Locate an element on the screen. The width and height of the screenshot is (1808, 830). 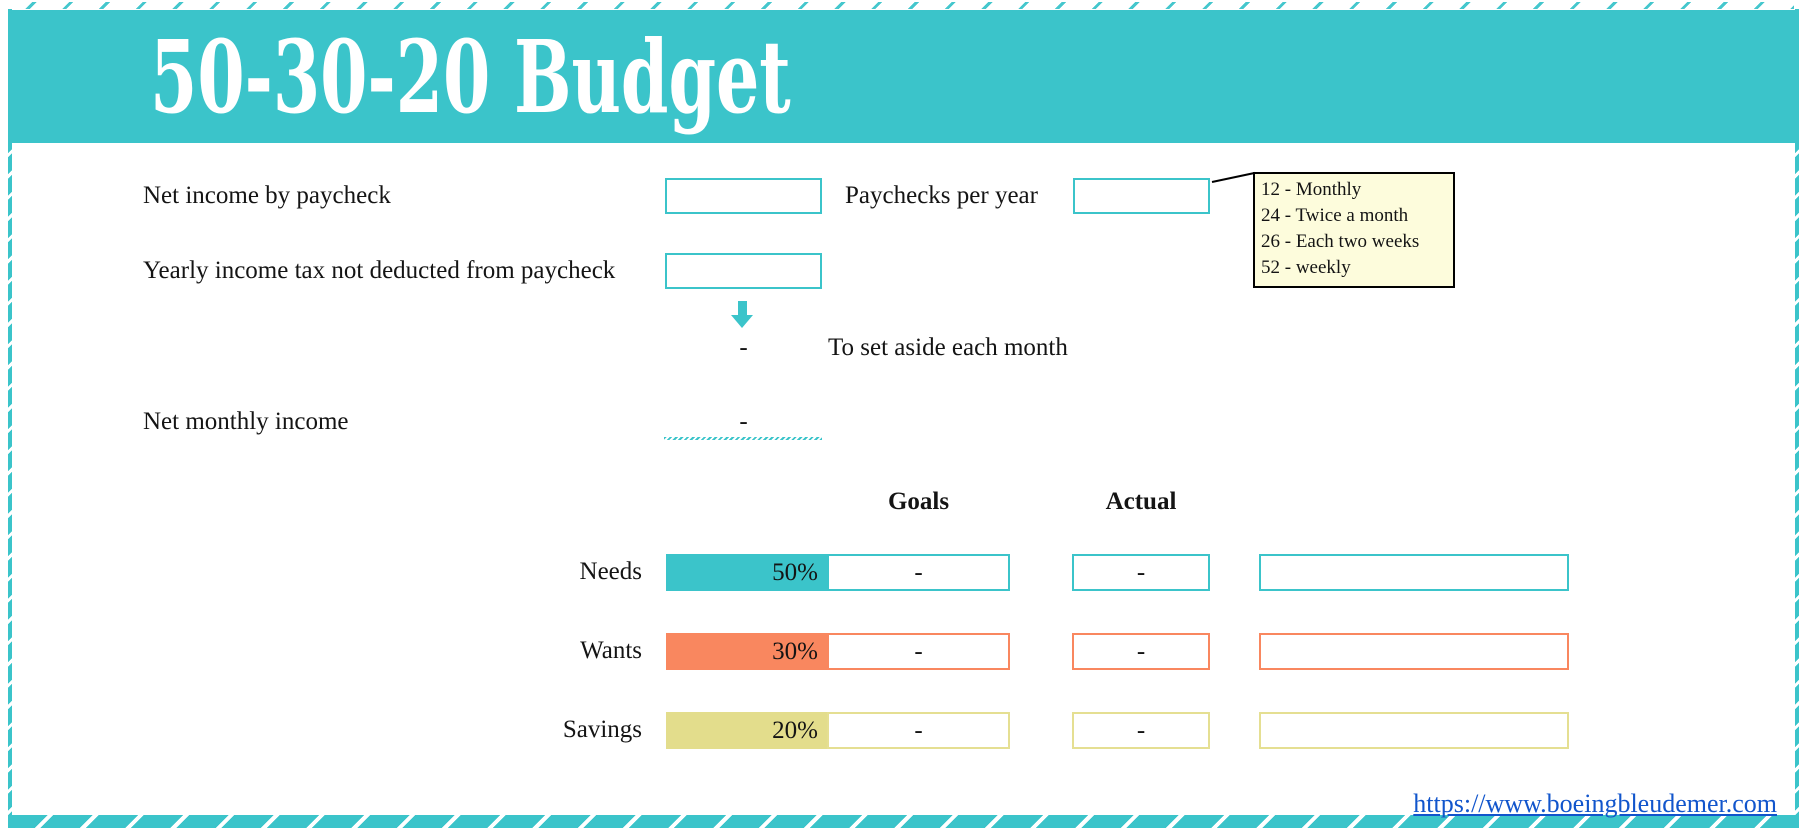
frame-border-top is located at coordinates (904, 5).